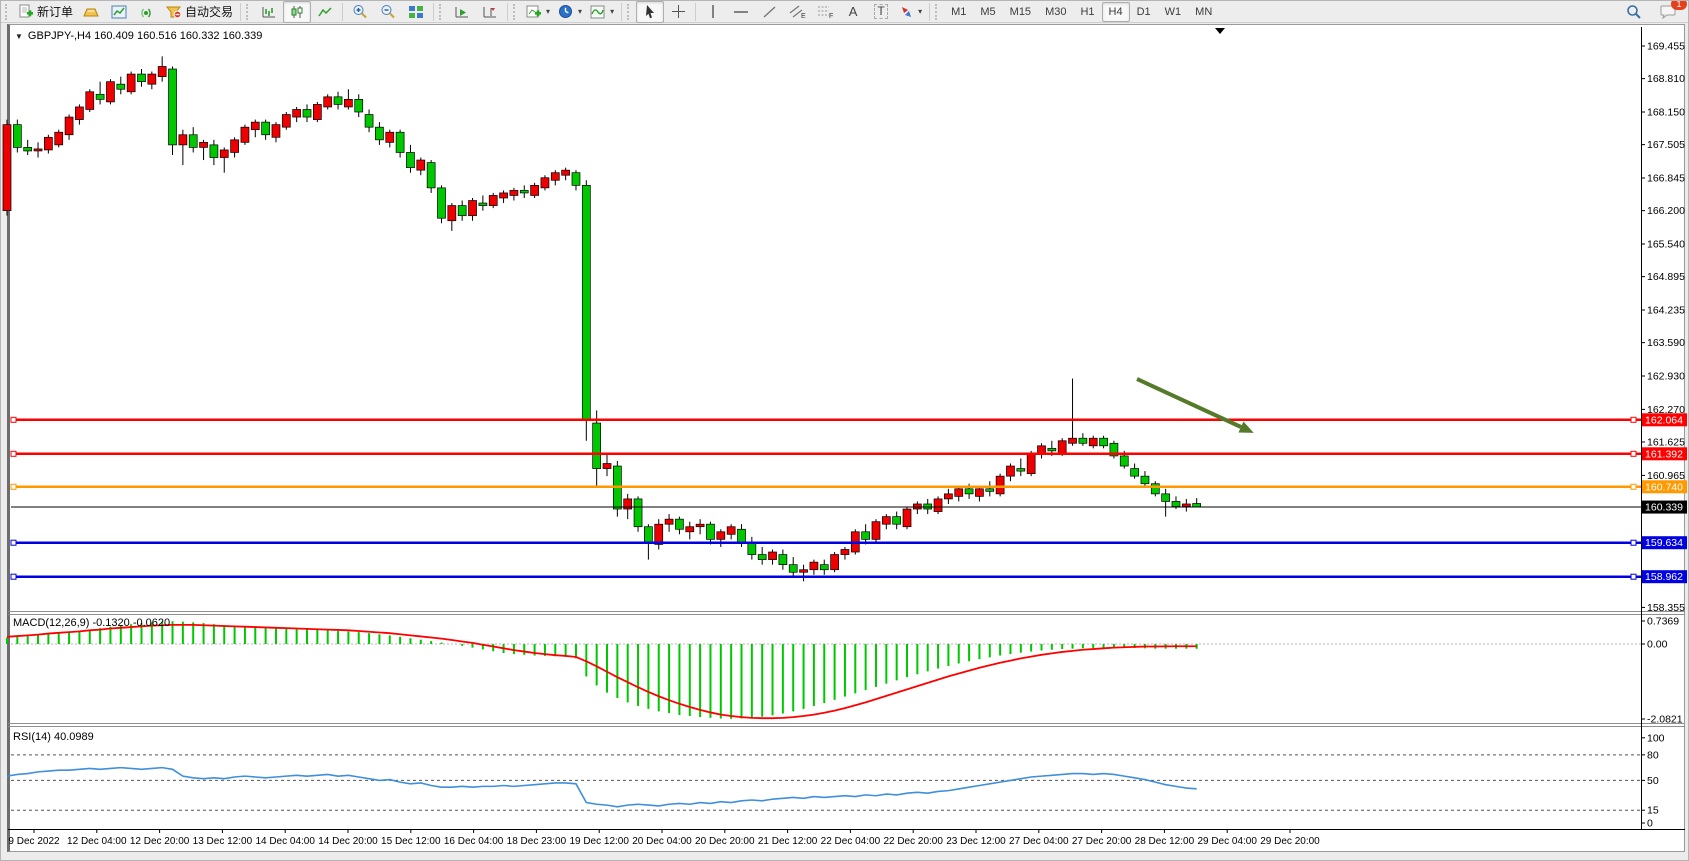 The height and width of the screenshot is (861, 1689). I want to click on history-center-button, so click(91, 12).